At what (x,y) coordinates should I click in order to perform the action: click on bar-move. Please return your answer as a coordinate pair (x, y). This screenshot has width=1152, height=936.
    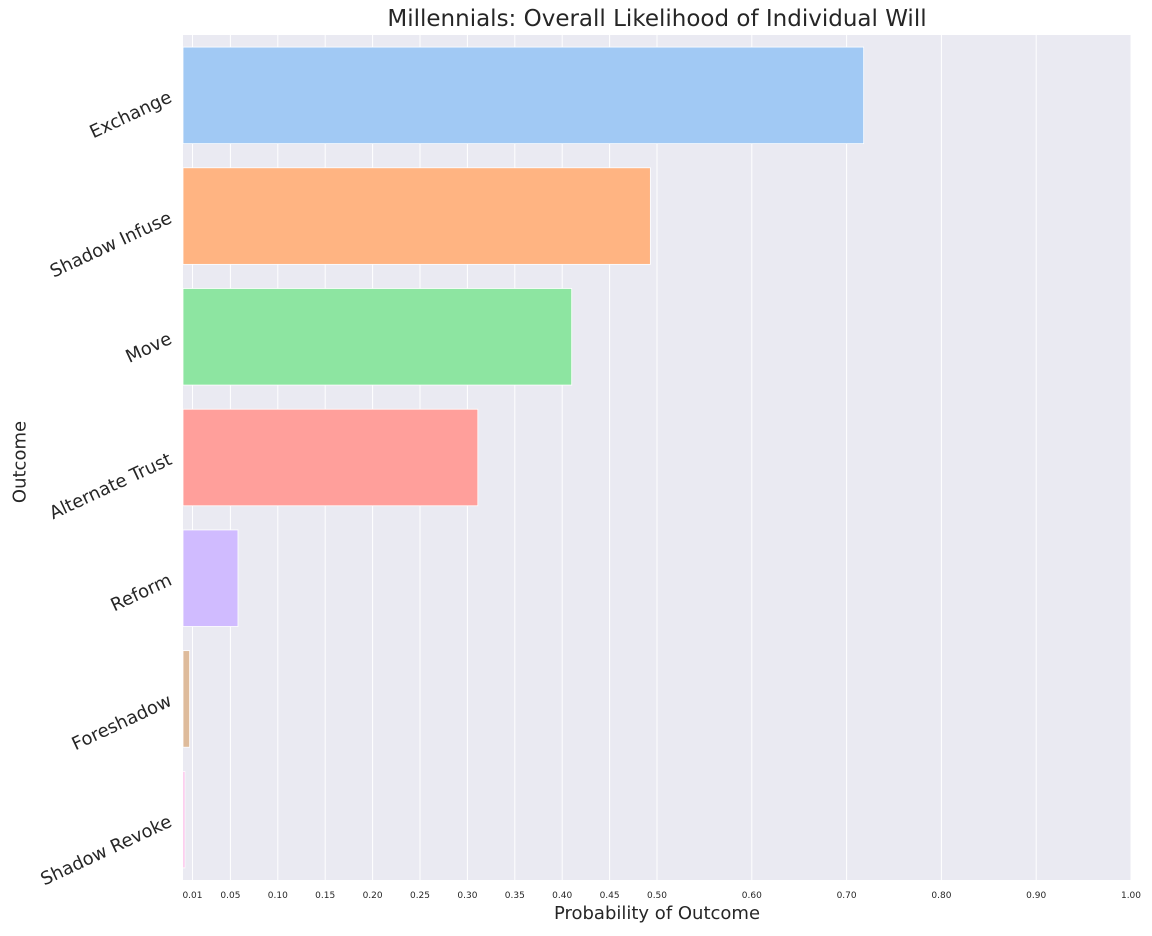
    Looking at the image, I should click on (377, 337).